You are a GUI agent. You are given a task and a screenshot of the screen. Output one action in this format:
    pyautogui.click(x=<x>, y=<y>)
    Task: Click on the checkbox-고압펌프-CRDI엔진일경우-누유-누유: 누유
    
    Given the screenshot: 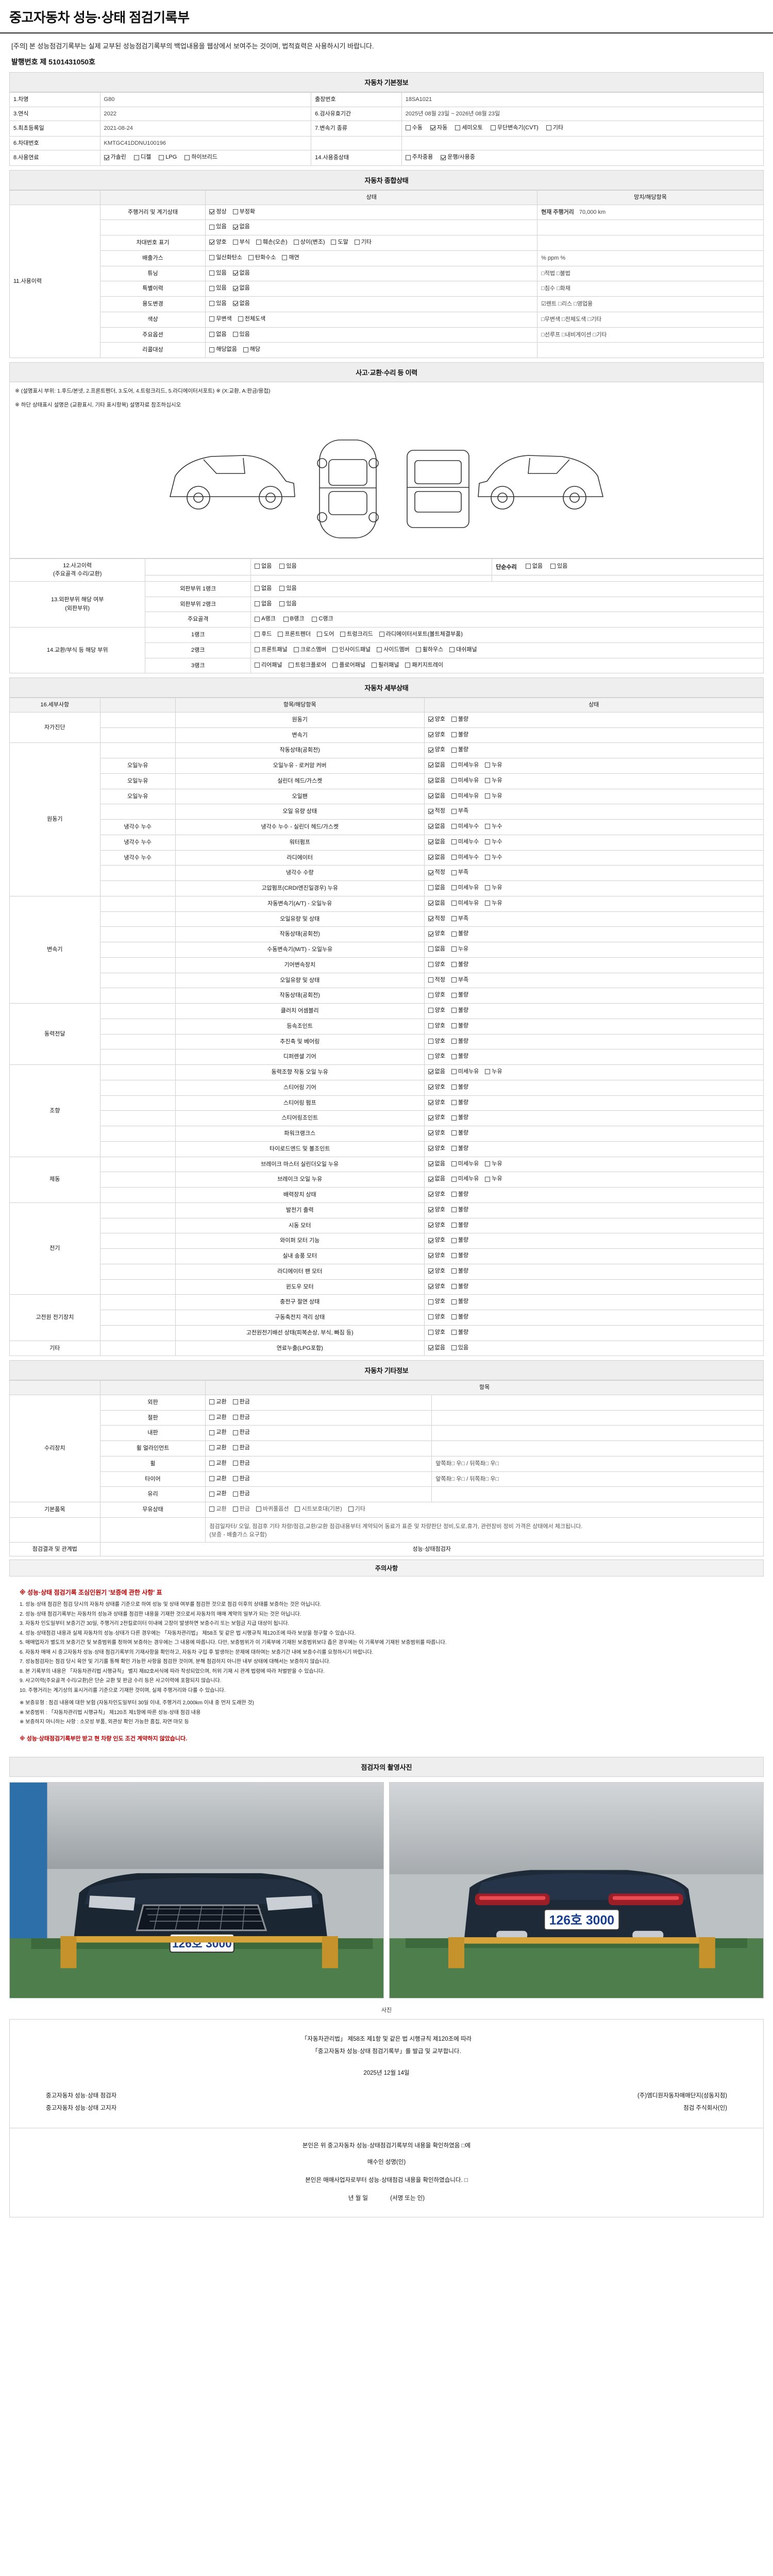 What is the action you would take?
    pyautogui.click(x=493, y=888)
    